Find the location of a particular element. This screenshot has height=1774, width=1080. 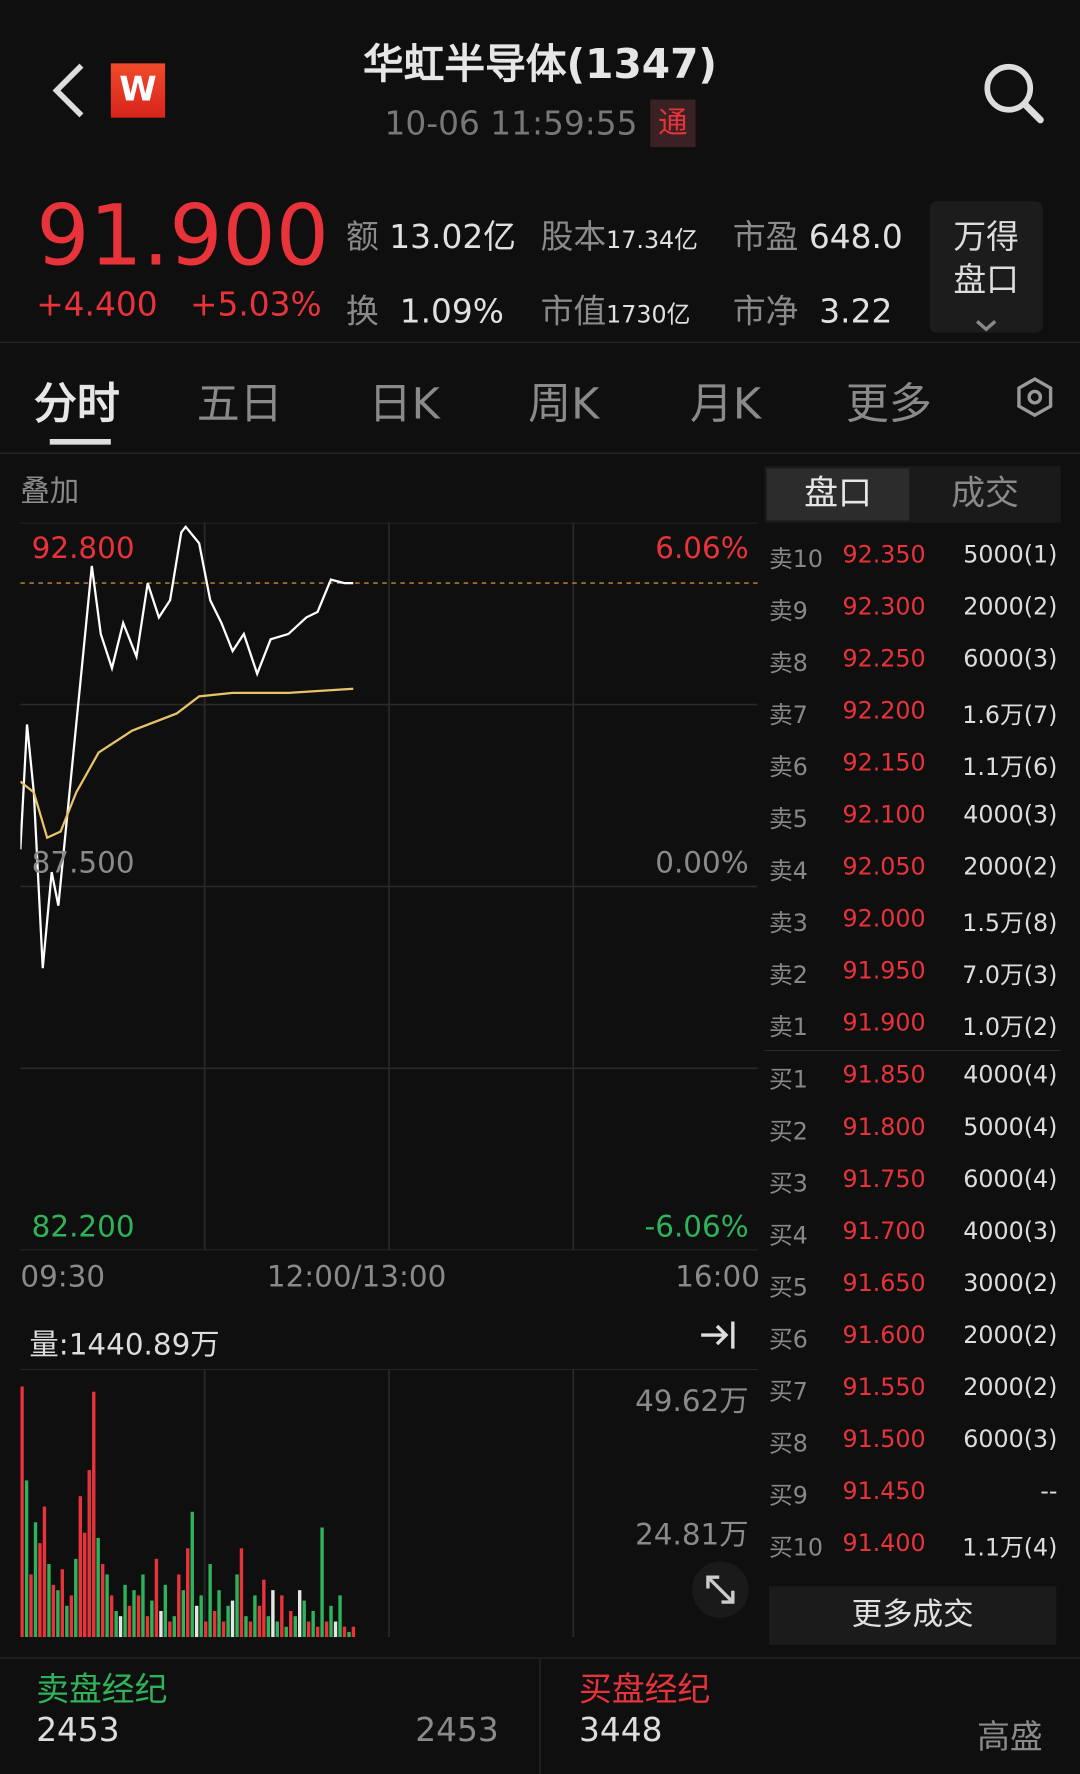

bid-row: 买10 91.400 1.1万(4) is located at coordinates (913, 1544).